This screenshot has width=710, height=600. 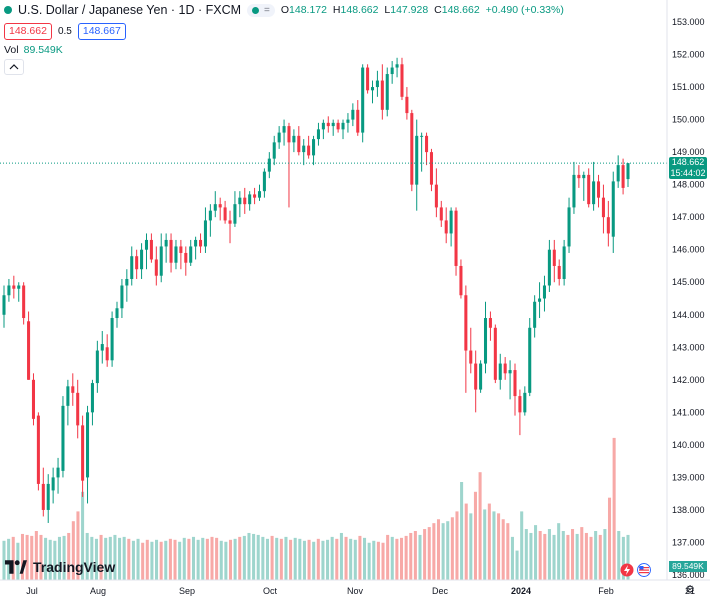 What do you see at coordinates (440, 591) in the screenshot?
I see `time-axis-tick-label: Dec` at bounding box center [440, 591].